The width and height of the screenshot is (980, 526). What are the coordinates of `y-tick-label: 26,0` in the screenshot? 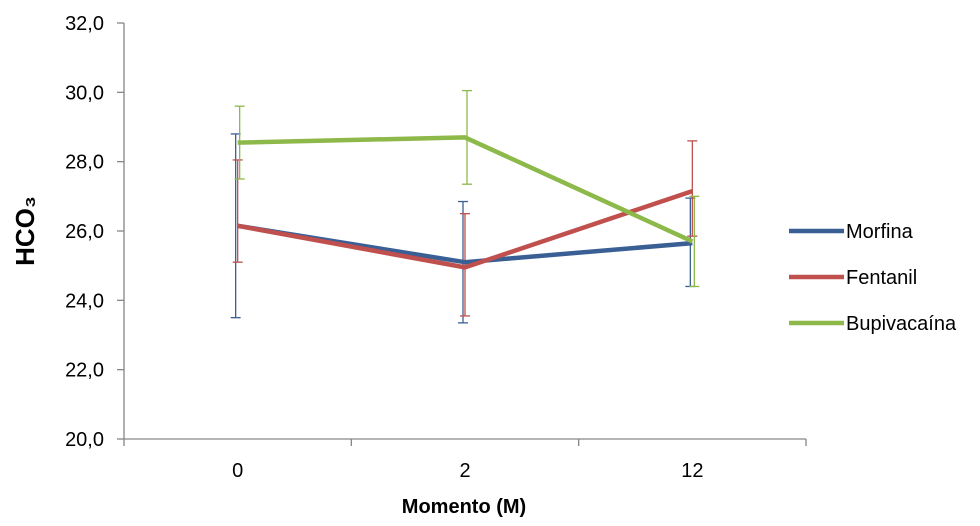 It's located at (84, 232).